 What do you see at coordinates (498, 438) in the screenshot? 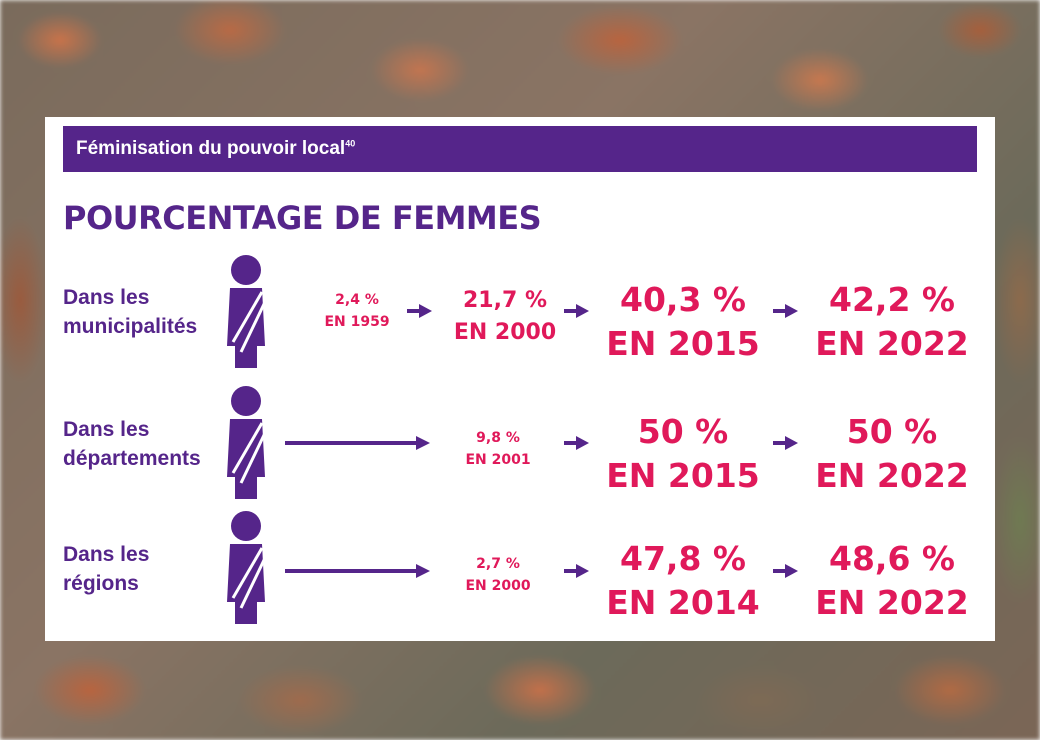
I see `stat-value: 9,8 %` at bounding box center [498, 438].